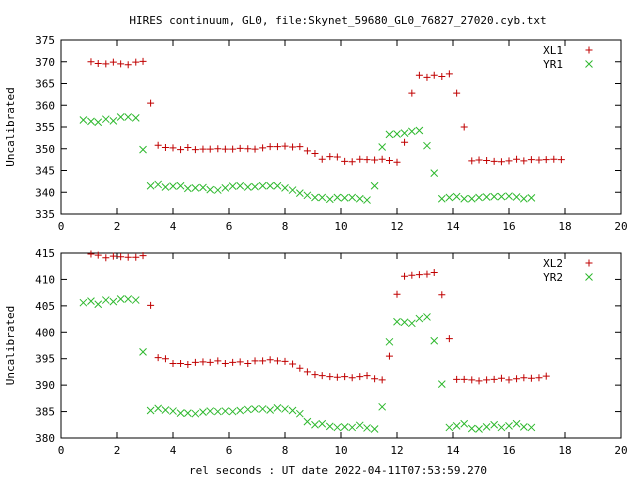  I want to click on x-tick-label: 2, so click(117, 226).